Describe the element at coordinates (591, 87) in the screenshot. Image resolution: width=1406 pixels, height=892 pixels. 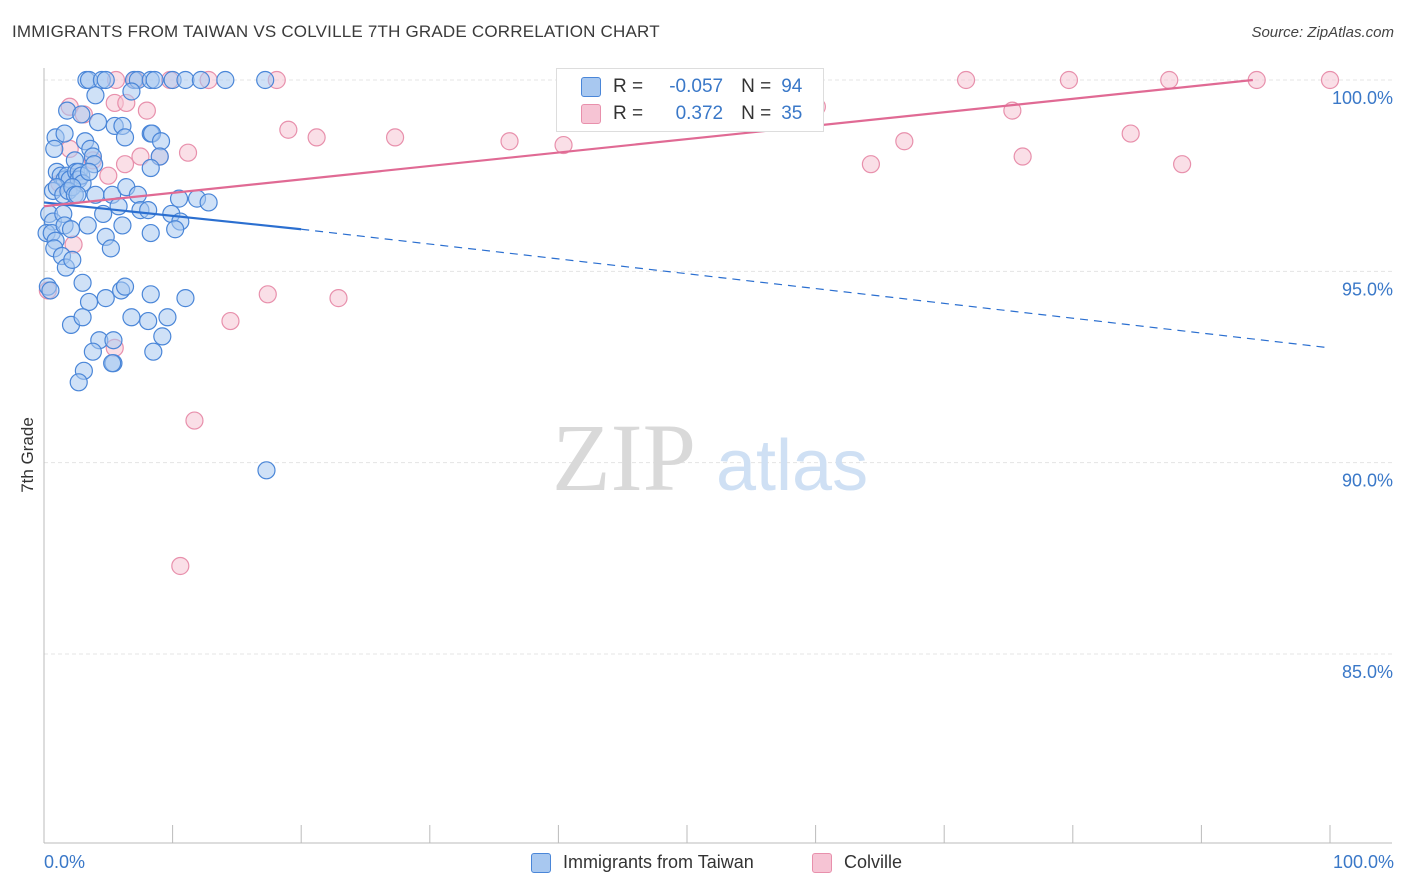
I see `legend-swatch-taiwan` at that location.